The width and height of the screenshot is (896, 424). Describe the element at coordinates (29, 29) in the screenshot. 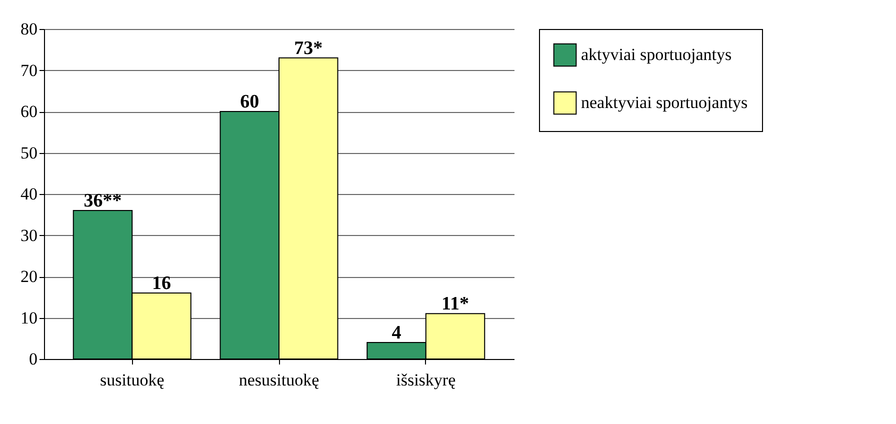

I see `y-tick-label: 80` at that location.